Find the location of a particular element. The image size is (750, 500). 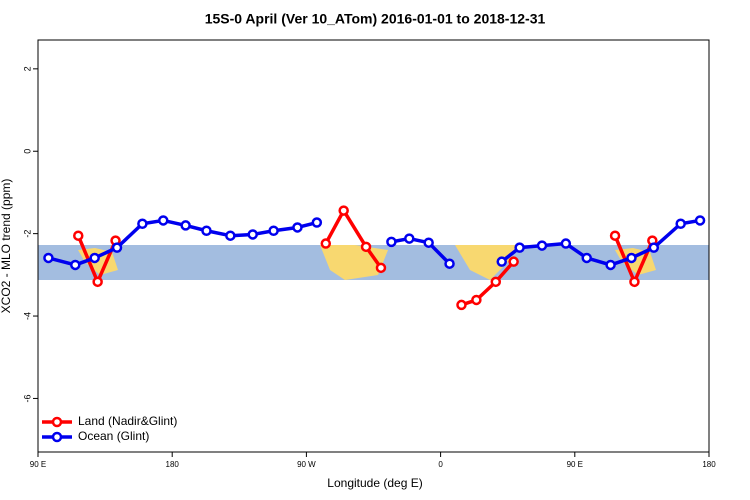

y-tick-label: -4 is located at coordinates (27, 316).